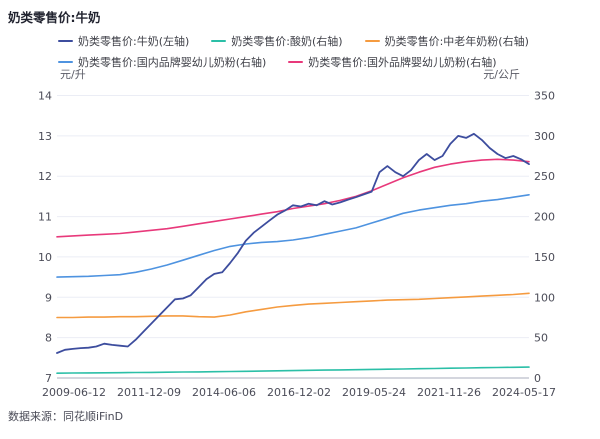 This screenshot has height=439, width=600. What do you see at coordinates (48, 378) in the screenshot?
I see `y-axis-left-tick: 7` at bounding box center [48, 378].